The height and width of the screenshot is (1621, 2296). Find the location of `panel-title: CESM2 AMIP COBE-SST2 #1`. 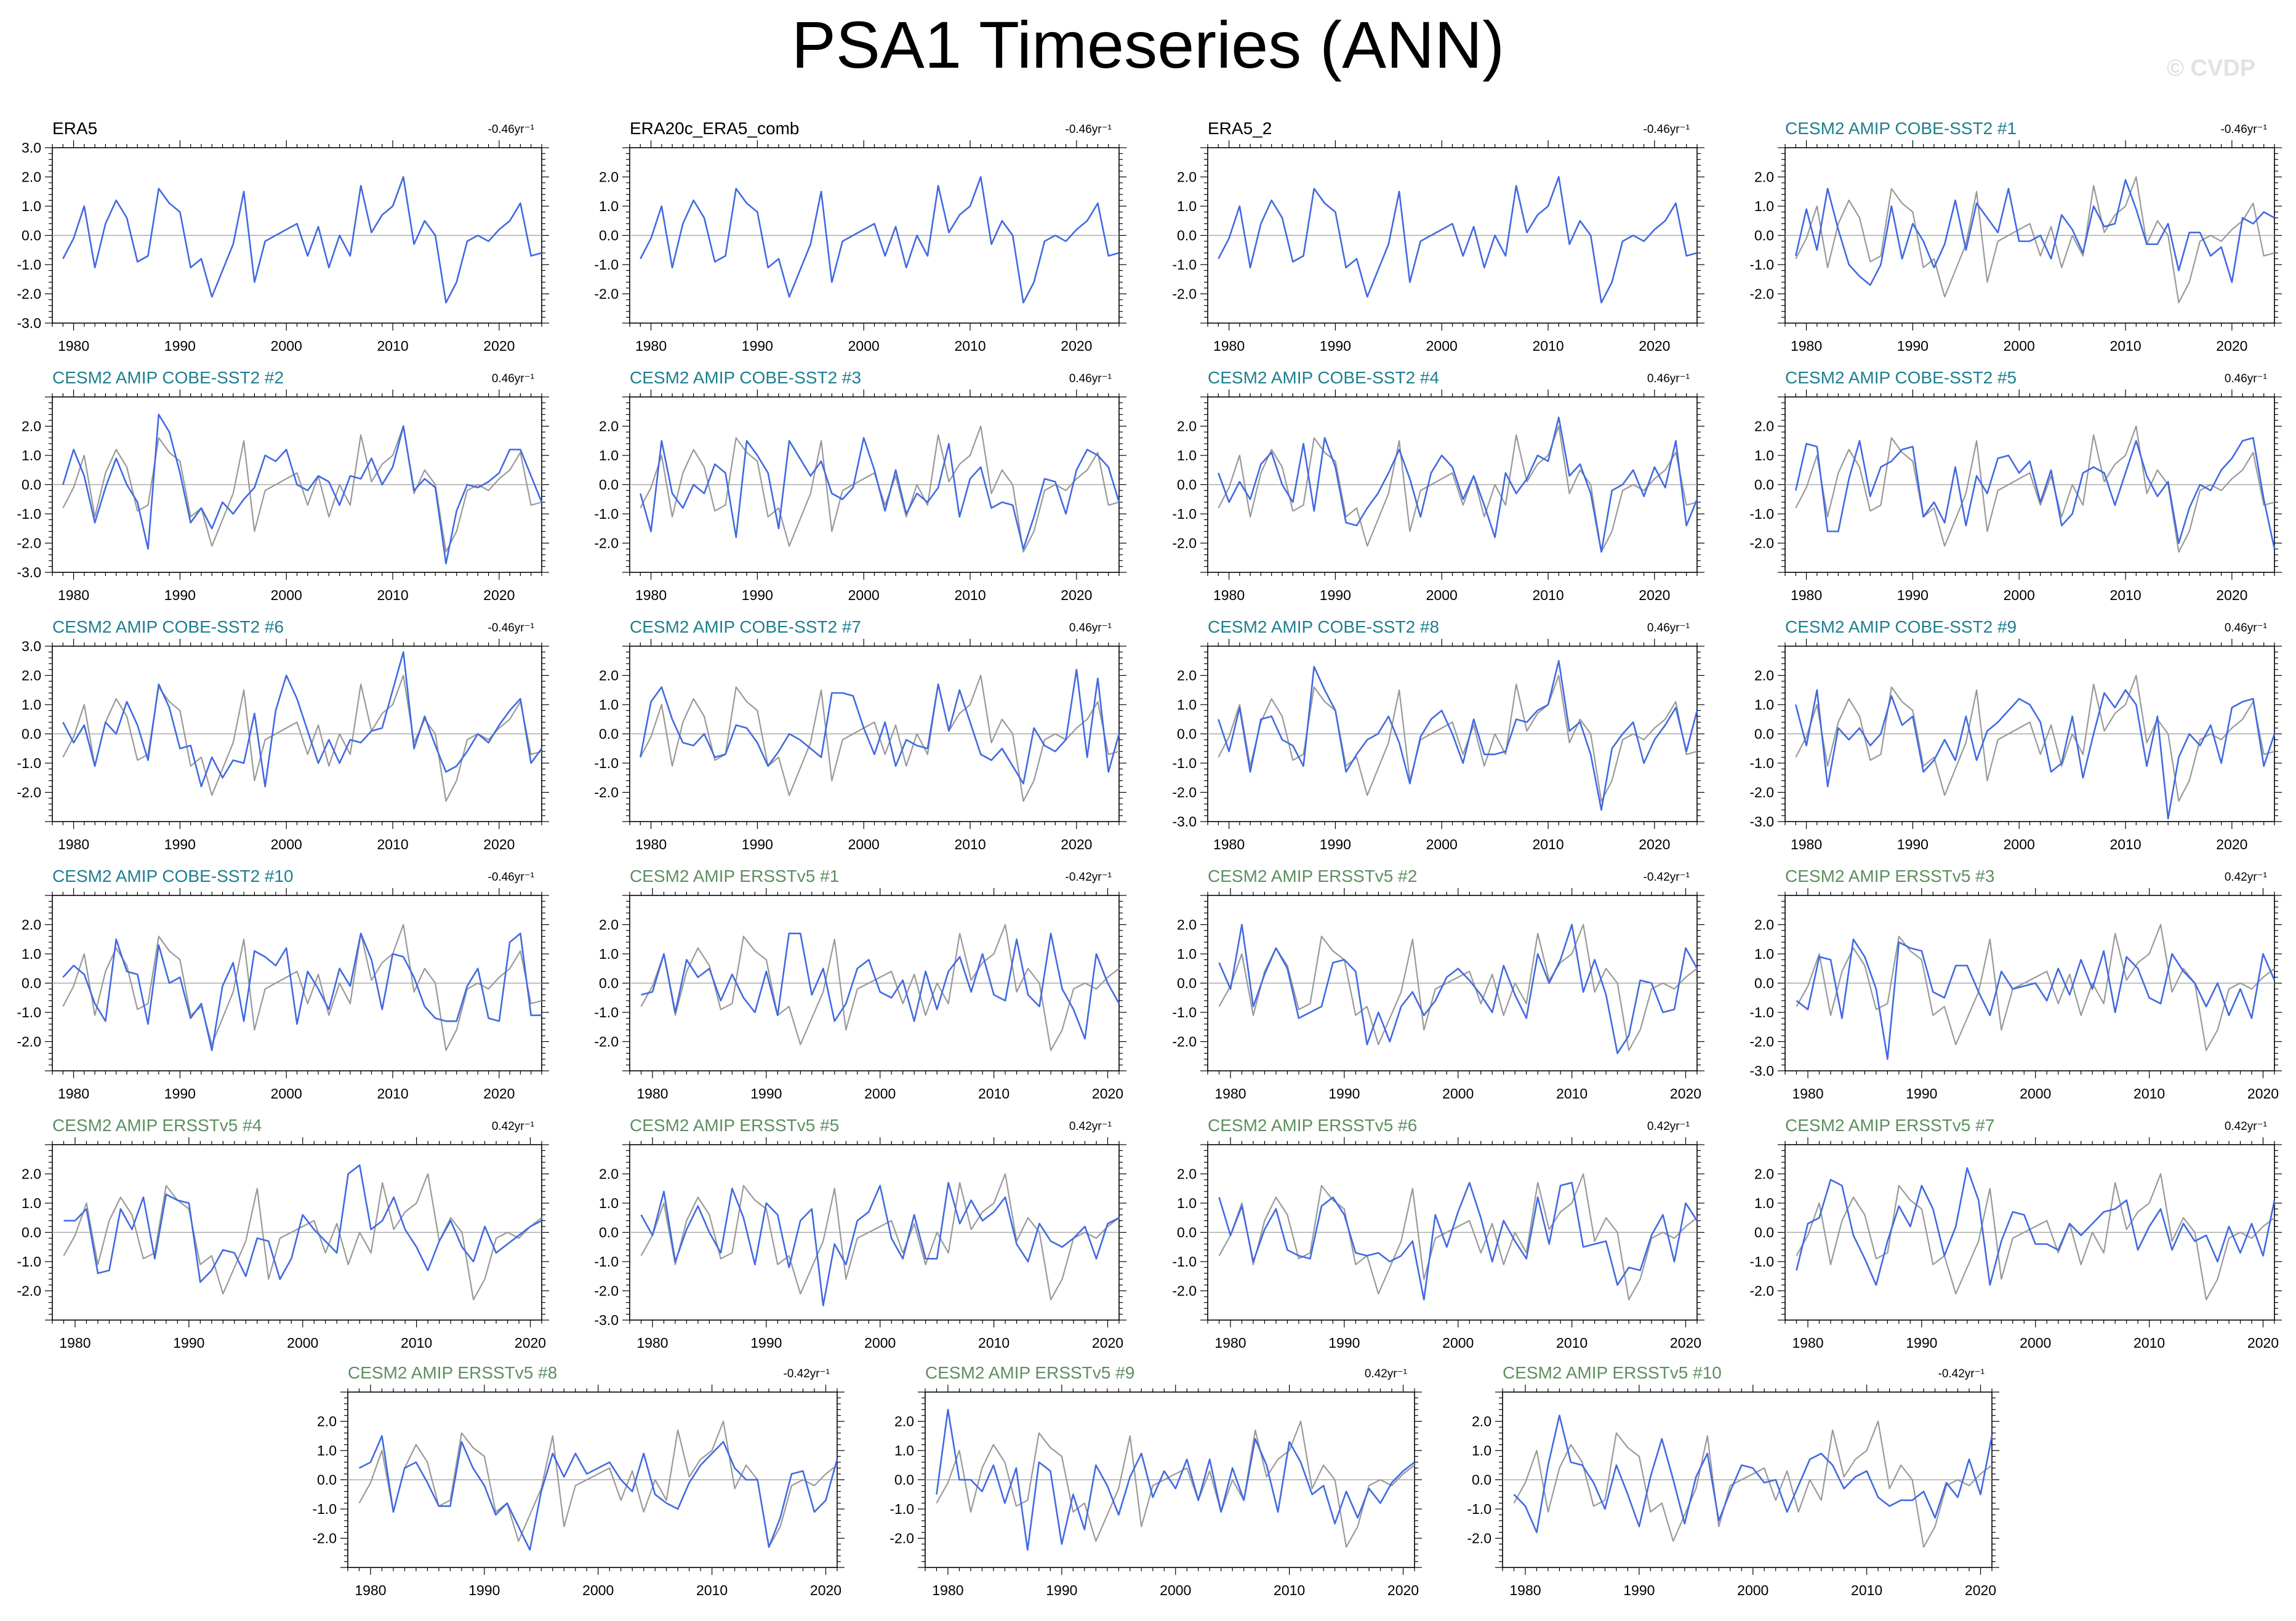

panel-title: CESM2 AMIP COBE-SST2 #1 is located at coordinates (1901, 128).